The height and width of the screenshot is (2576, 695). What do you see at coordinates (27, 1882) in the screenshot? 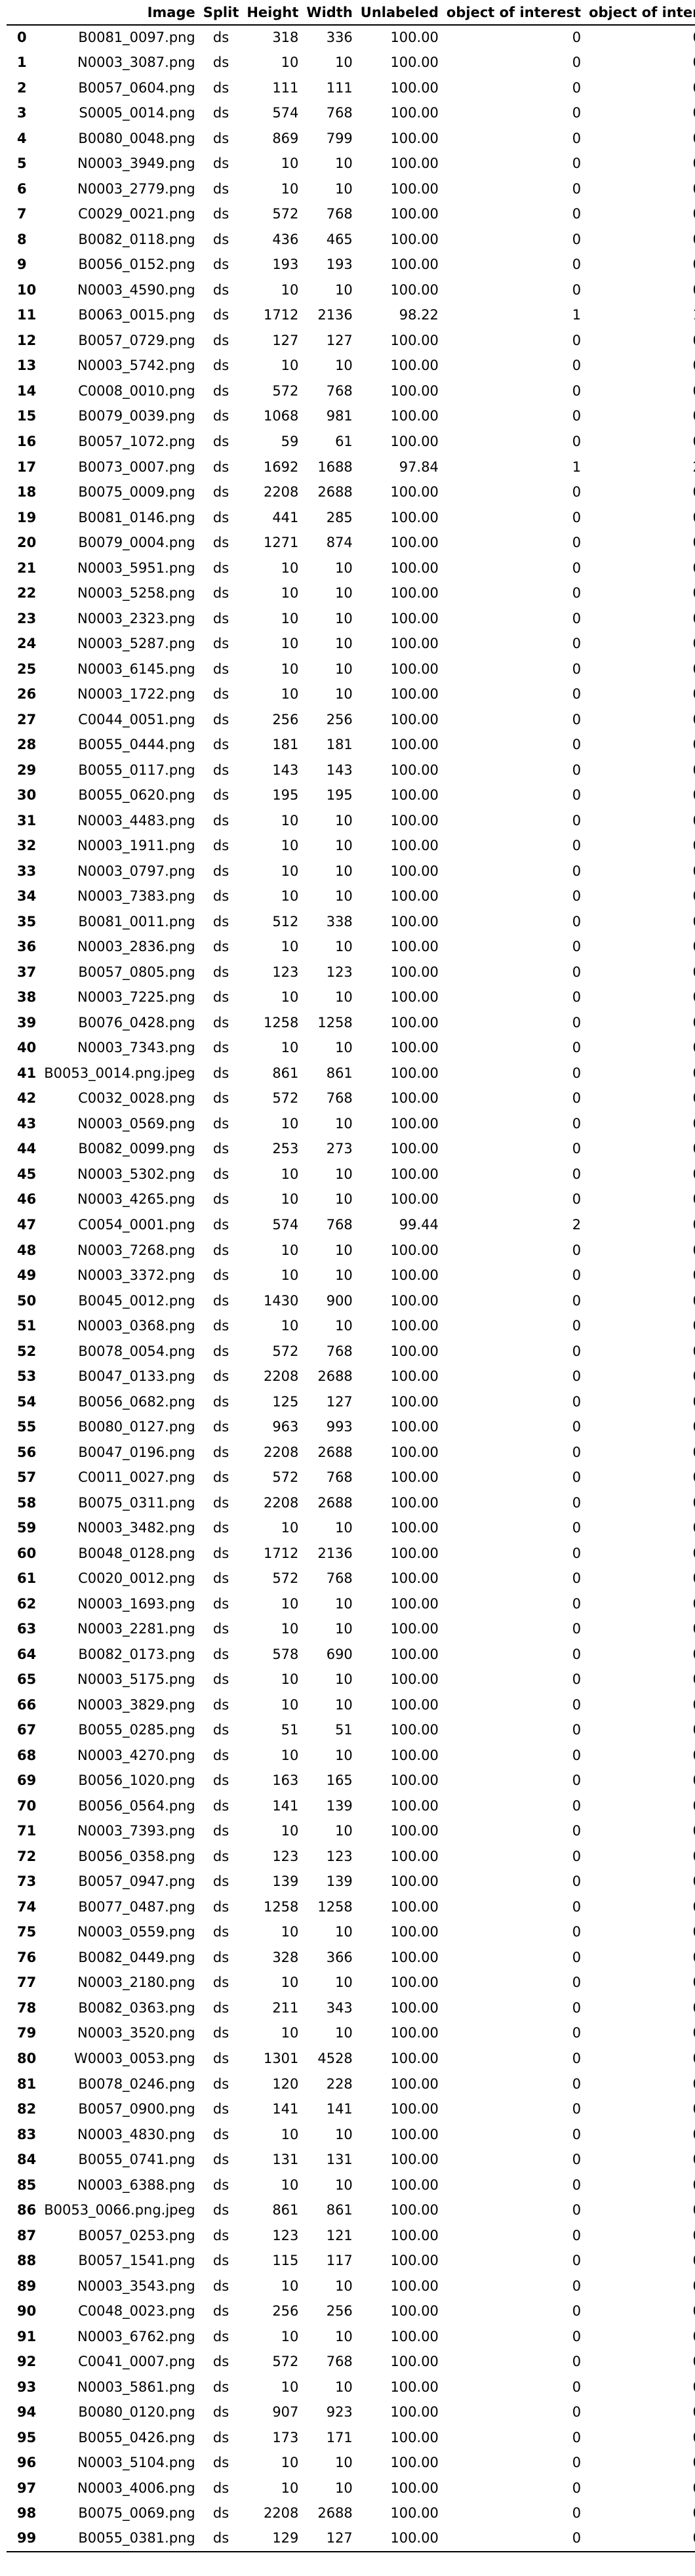
I see `row-index: 73` at bounding box center [27, 1882].